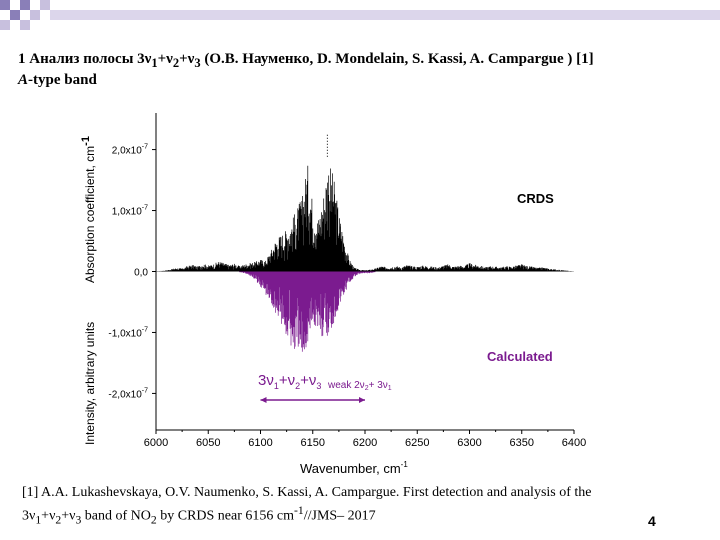 This screenshot has height=540, width=720. Describe the element at coordinates (197, 63) in the screenshot. I see `title-sub: 3` at that location.